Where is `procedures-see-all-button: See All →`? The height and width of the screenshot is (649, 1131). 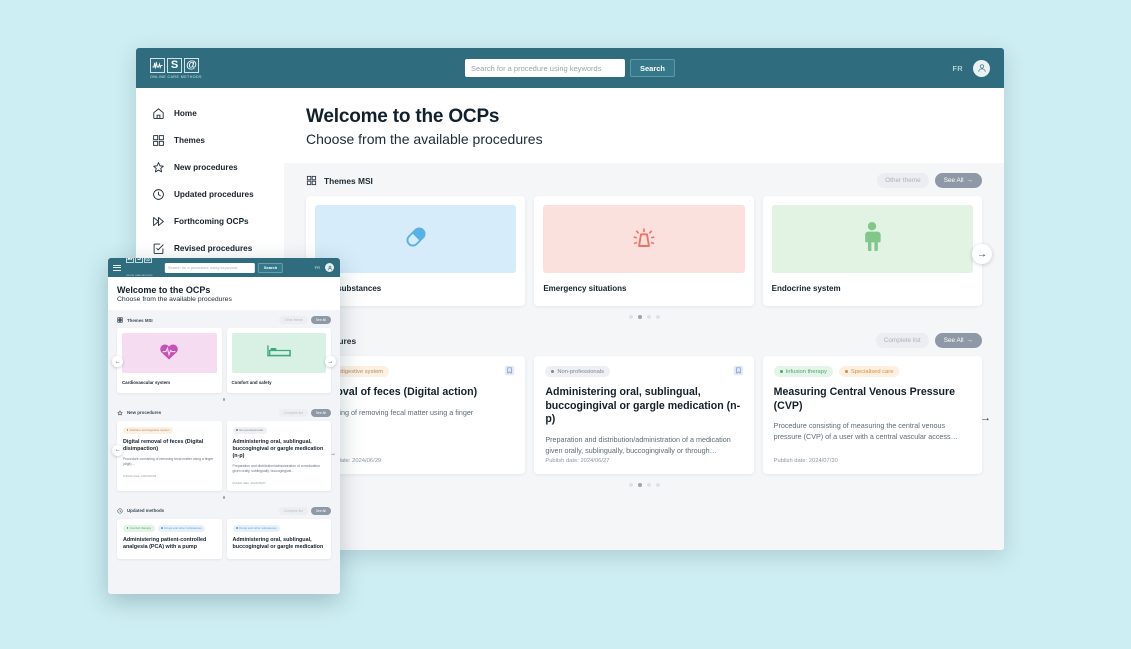
procedures-see-all-button: See All → is located at coordinates (958, 340).